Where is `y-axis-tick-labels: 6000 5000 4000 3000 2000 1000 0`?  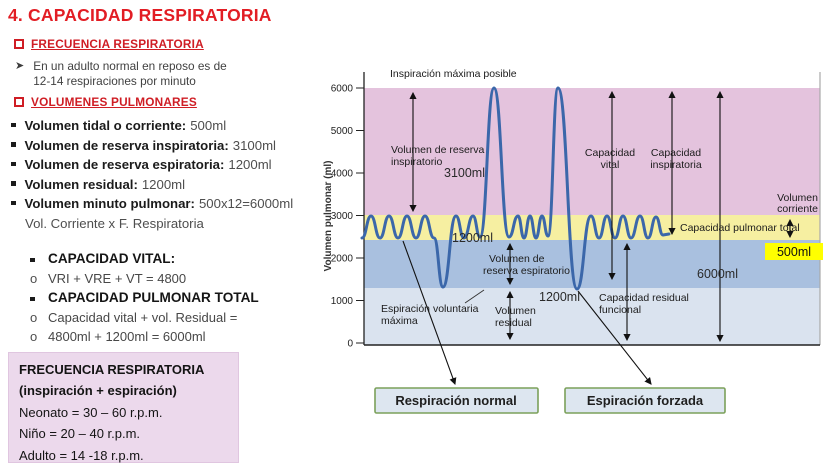
y-axis-tick-labels: 6000 5000 4000 3000 2000 1000 0 is located at coordinates (342, 217).